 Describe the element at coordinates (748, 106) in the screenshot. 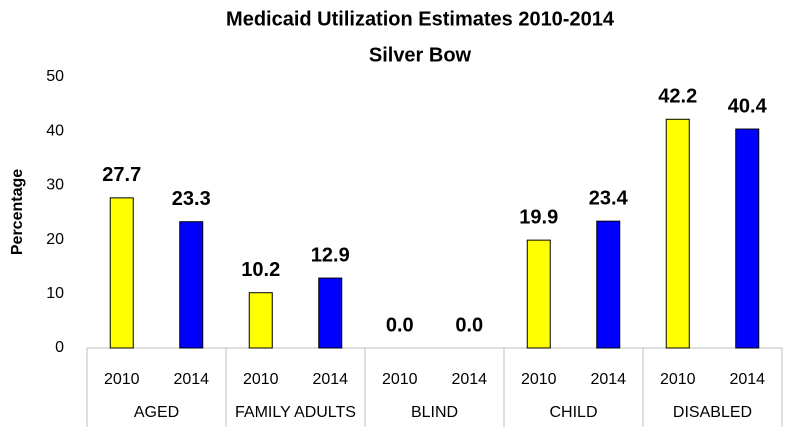

I see `data-label: 40.4` at that location.